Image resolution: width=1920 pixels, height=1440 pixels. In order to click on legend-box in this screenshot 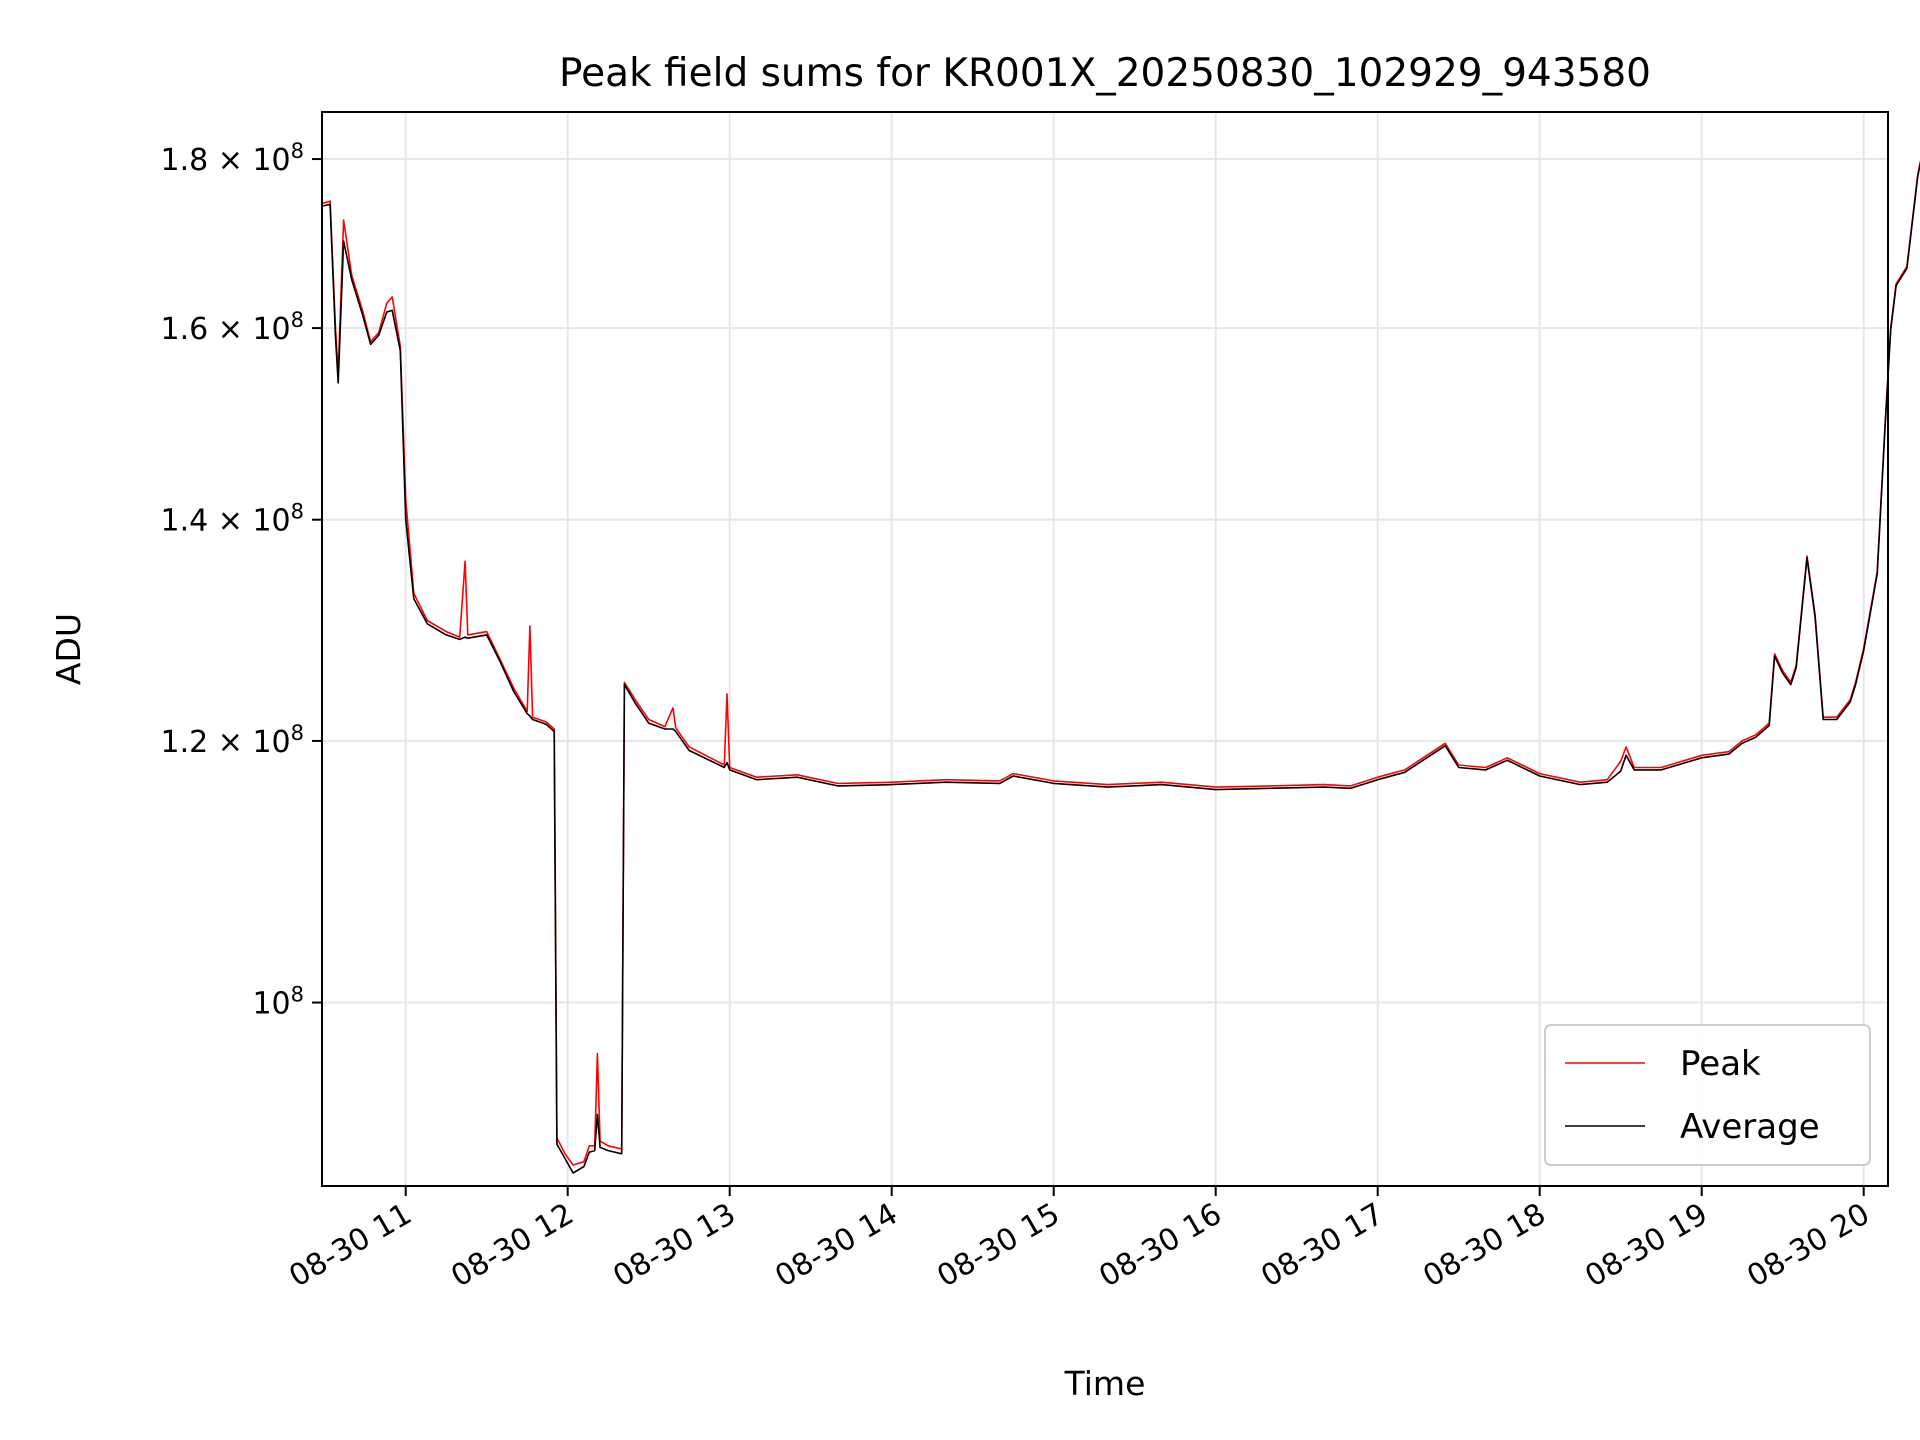, I will do `click(1707, 1095)`.